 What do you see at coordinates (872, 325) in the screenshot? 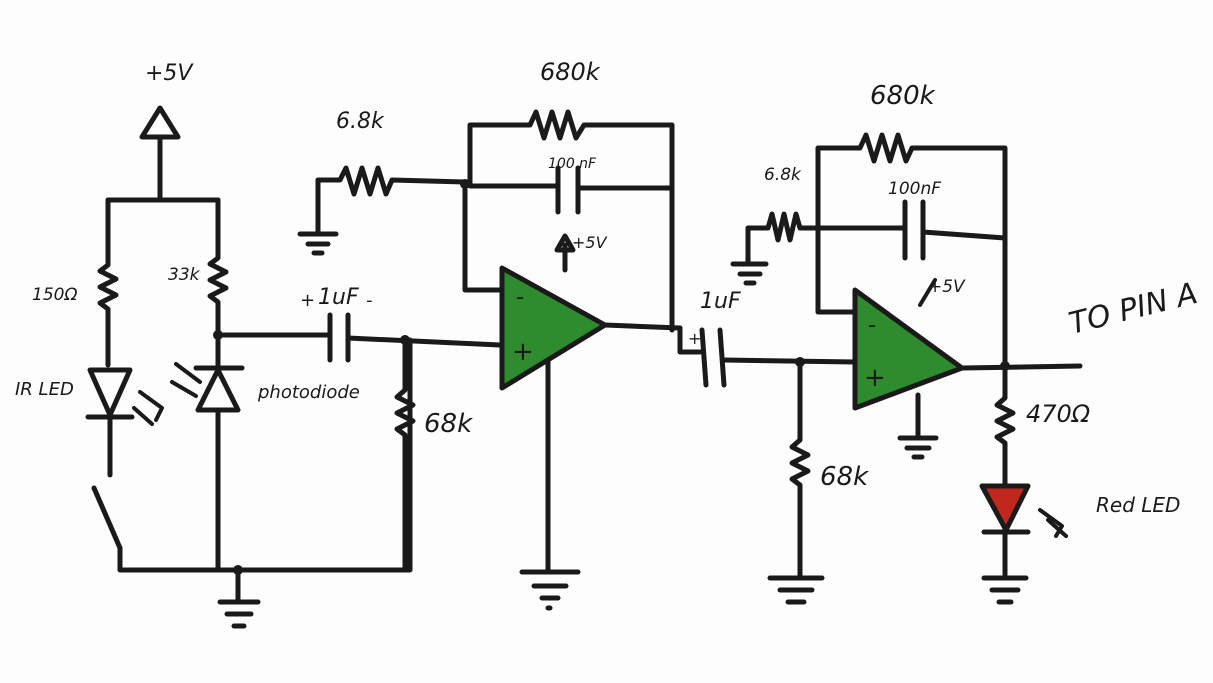
I see `label-opamp2-minus: -` at bounding box center [872, 325].